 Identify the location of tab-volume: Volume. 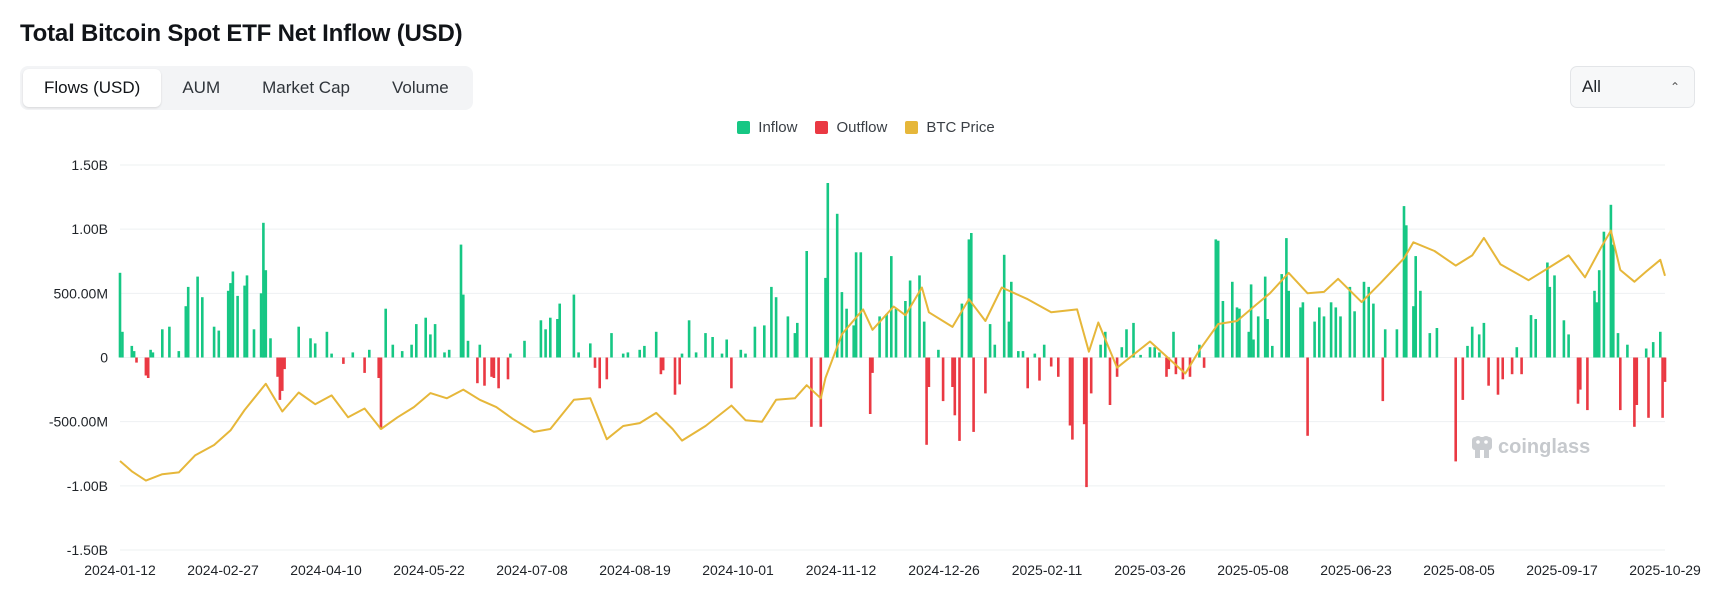
(420, 87).